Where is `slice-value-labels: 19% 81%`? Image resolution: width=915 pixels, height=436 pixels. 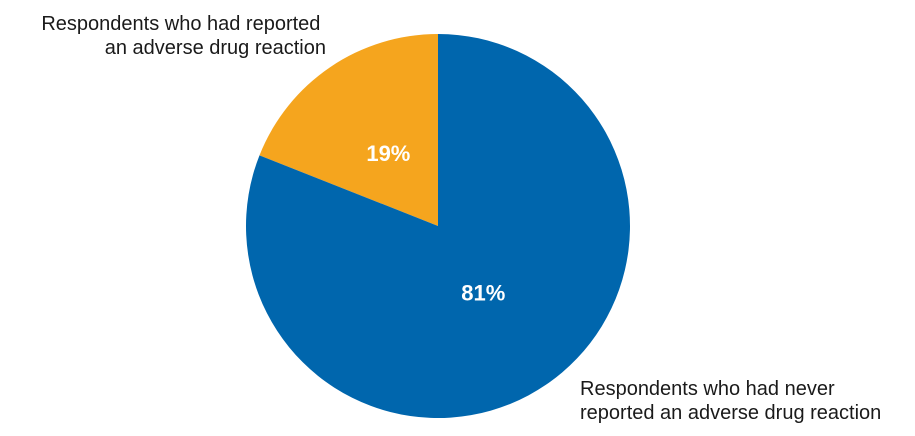 slice-value-labels: 19% 81% is located at coordinates (435, 223).